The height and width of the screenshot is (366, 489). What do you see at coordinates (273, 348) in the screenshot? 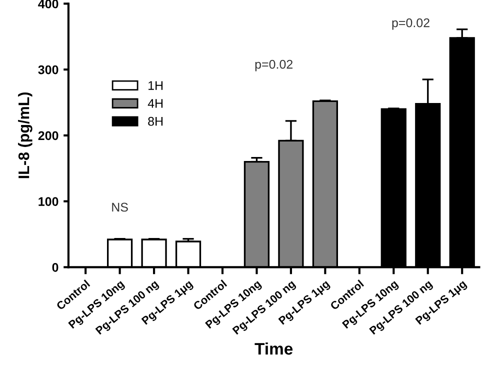
I see `x-axis-title: Time` at bounding box center [273, 348].